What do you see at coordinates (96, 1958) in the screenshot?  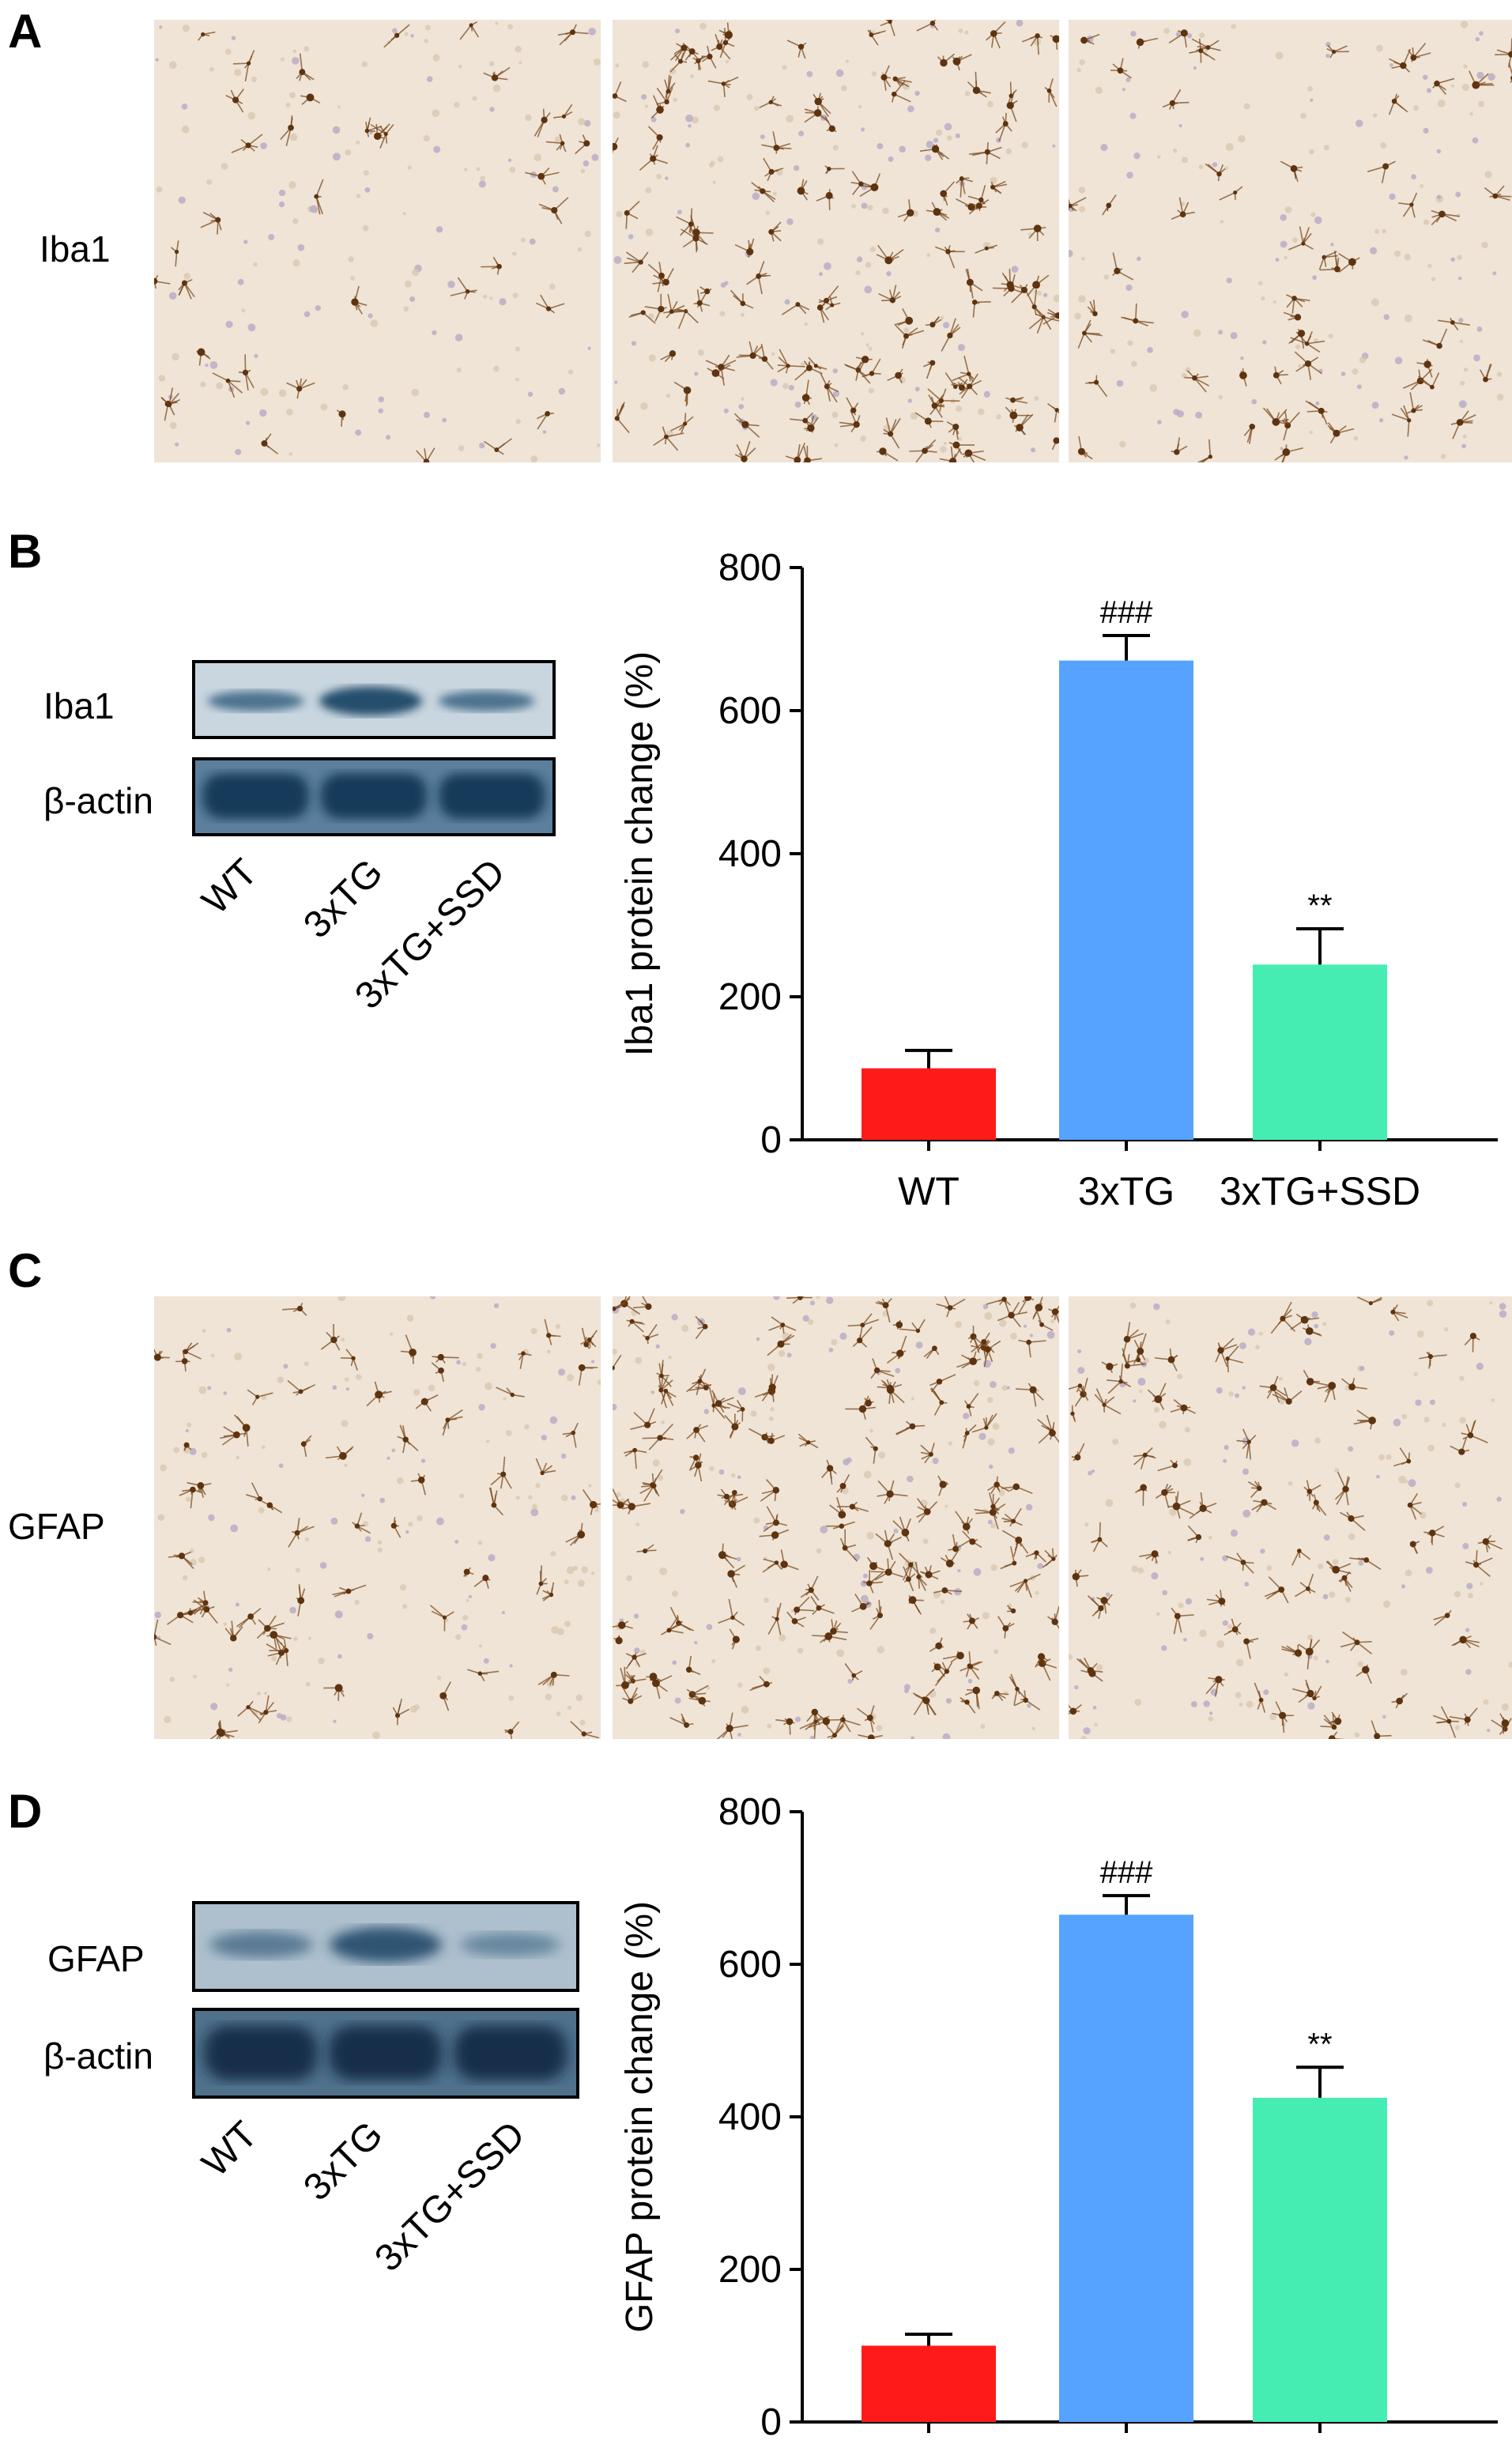 I see `blot-d-label-gfap: GFAP` at bounding box center [96, 1958].